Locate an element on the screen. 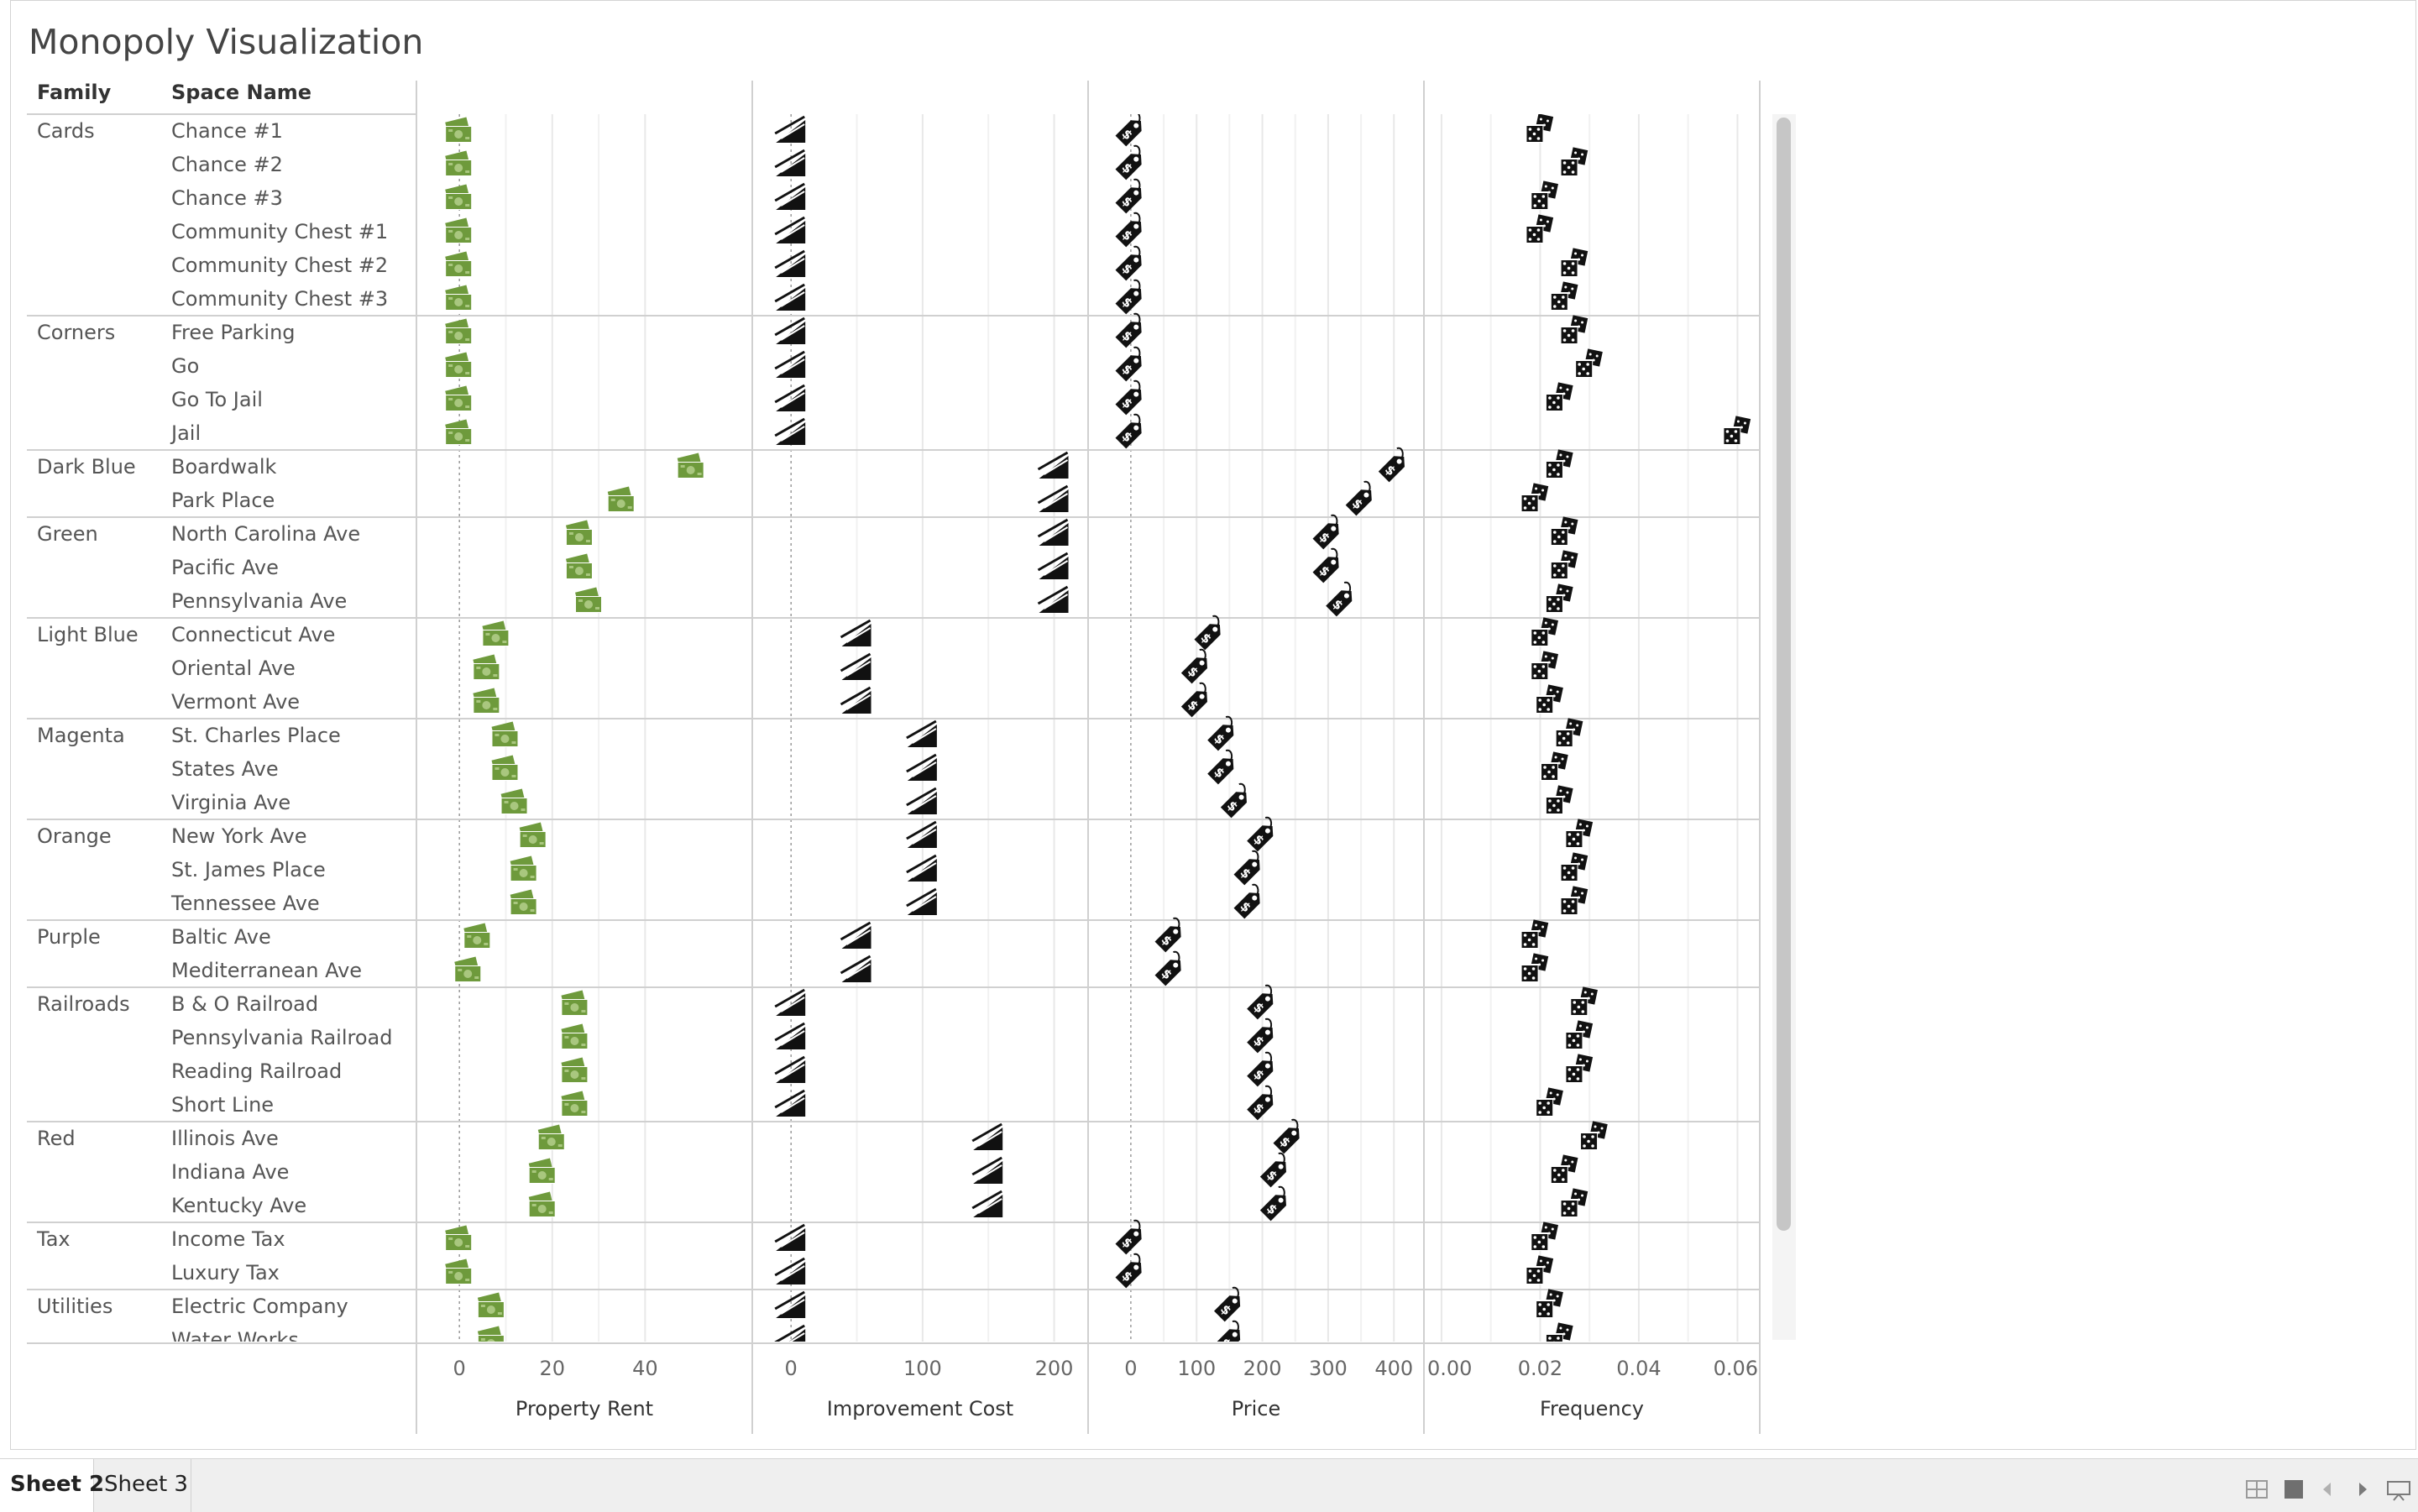  space-name-label: New York Ave is located at coordinates (239, 836).